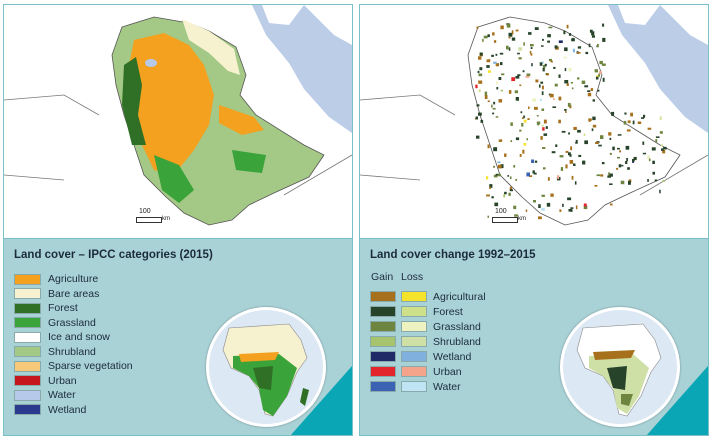  What do you see at coordinates (639, 15) in the screenshot?
I see `arabian-land` at bounding box center [639, 15].